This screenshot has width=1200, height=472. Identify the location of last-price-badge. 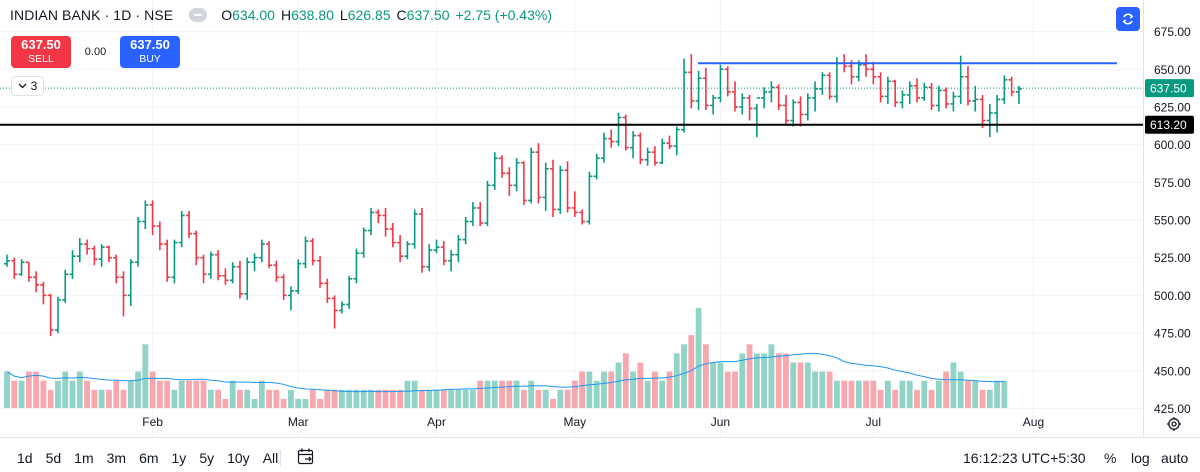
(1169, 88).